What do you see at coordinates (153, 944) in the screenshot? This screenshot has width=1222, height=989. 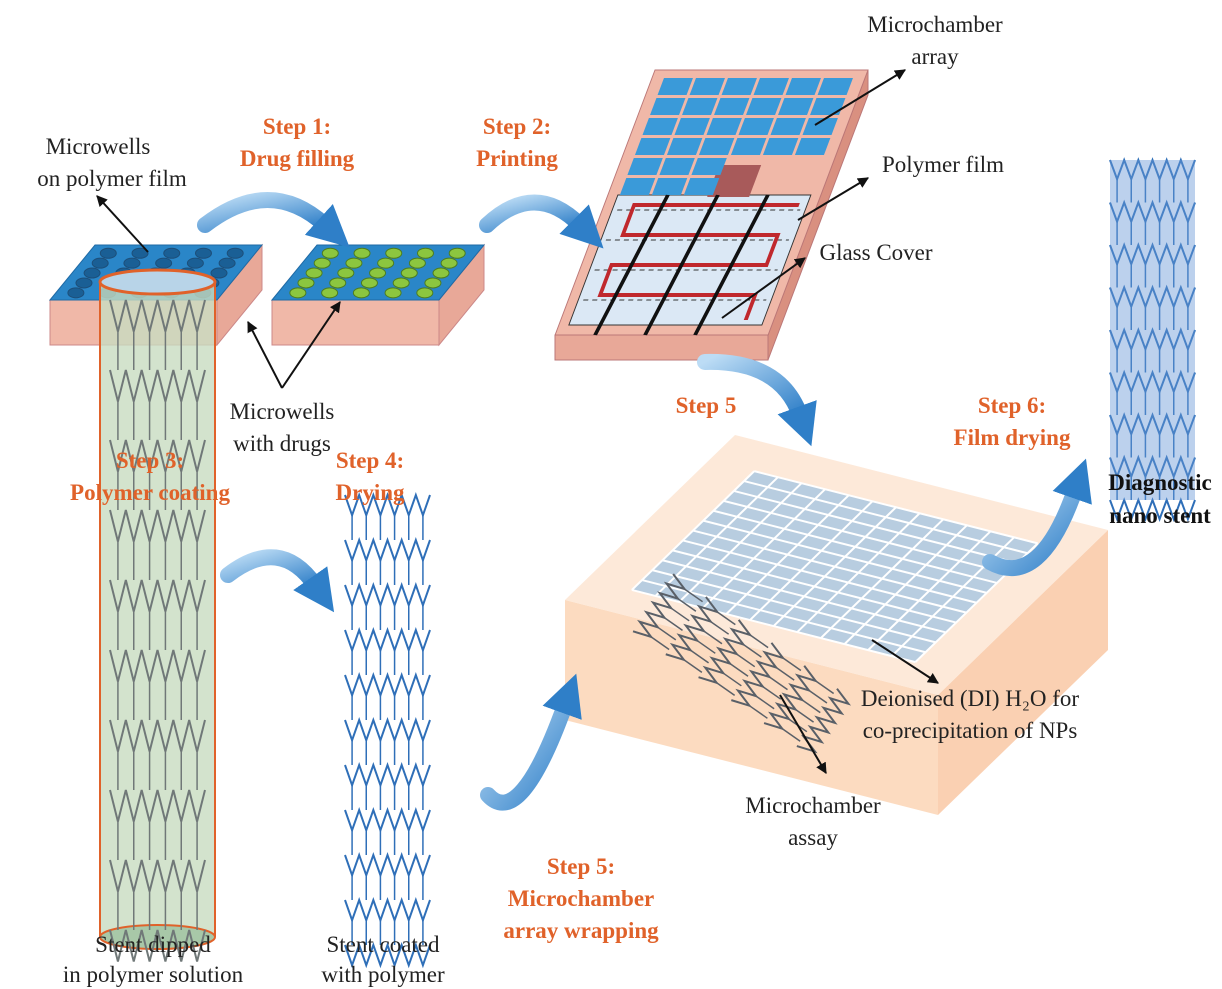 I see `label: Stent dipped` at bounding box center [153, 944].